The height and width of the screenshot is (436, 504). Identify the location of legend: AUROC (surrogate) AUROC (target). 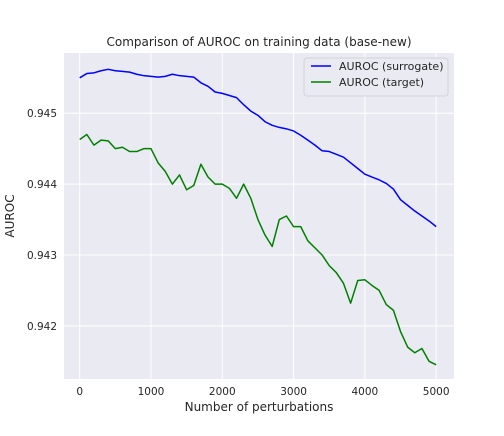
(376, 77).